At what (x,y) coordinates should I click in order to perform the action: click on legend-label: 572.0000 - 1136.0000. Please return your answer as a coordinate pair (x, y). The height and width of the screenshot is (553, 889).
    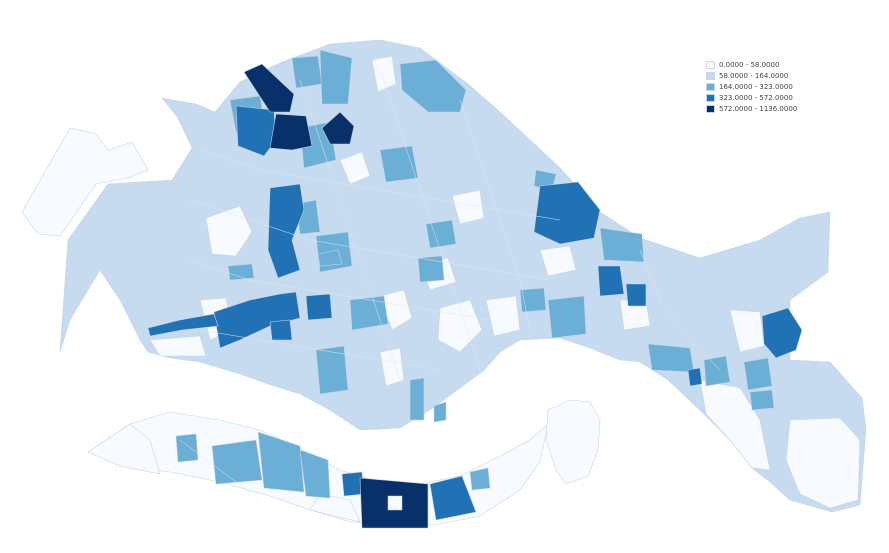
    Looking at the image, I should click on (758, 109).